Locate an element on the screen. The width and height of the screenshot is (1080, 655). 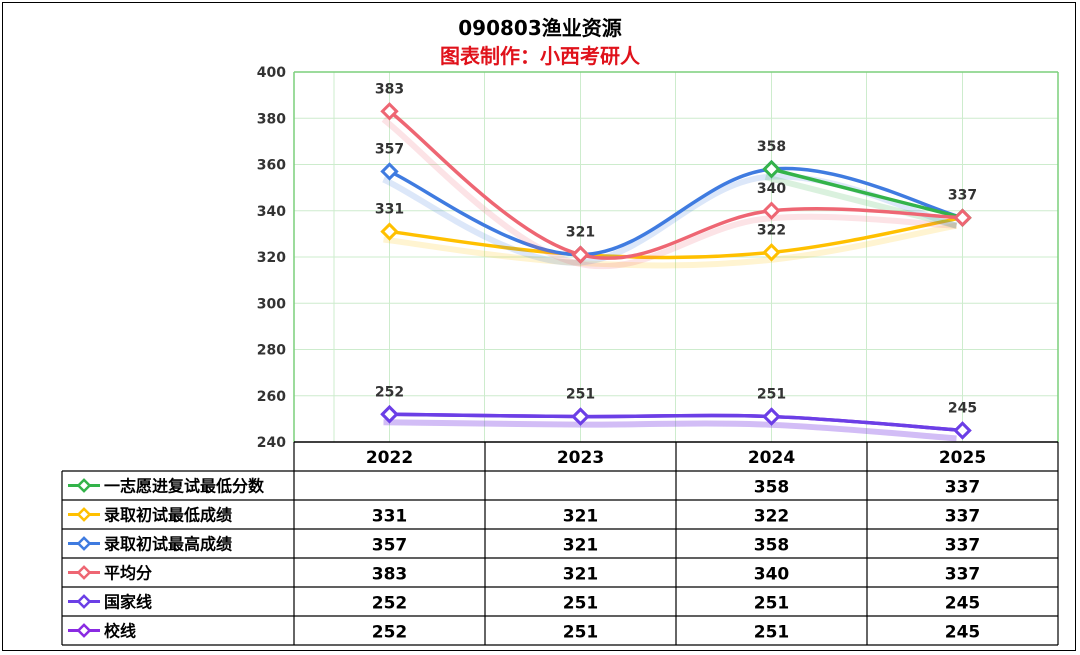
data-label: 357 is located at coordinates (389, 149).